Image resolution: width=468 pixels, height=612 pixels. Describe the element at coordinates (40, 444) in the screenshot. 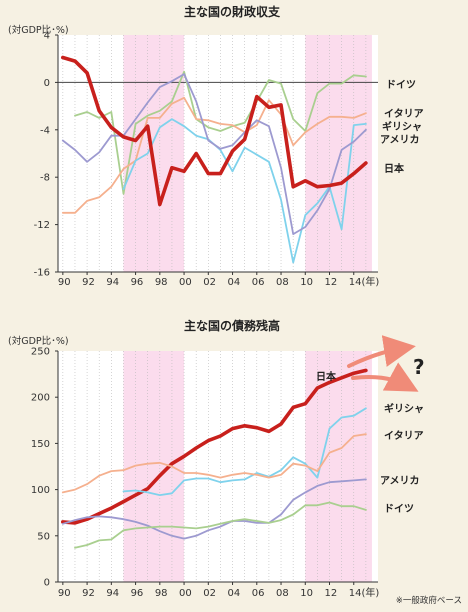

I see `y-tick-label: 150` at that location.